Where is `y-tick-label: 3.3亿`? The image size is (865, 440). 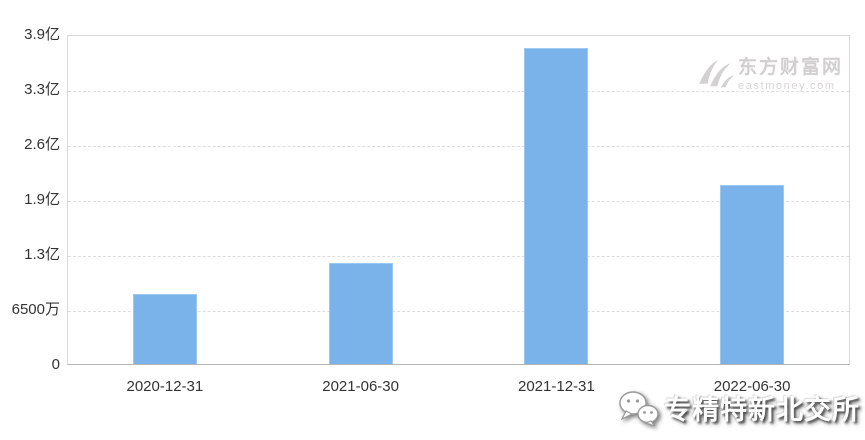 y-tick-label: 3.3亿 is located at coordinates (42, 89).